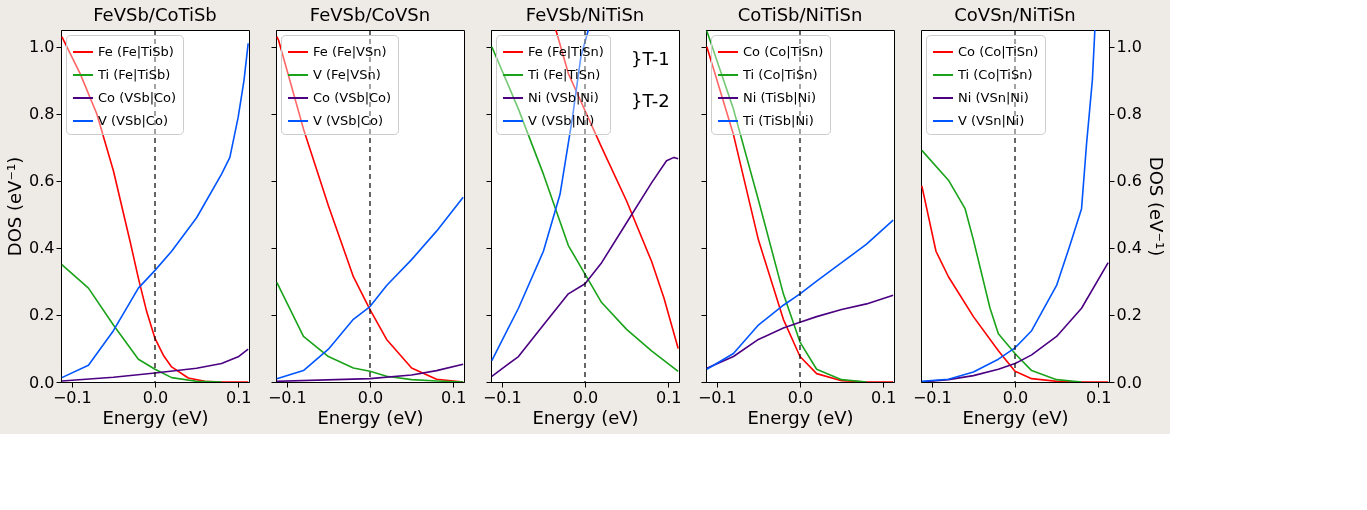 This screenshot has height=510, width=1367. What do you see at coordinates (350, 51) in the screenshot?
I see `legend-label: Fe (Fe|VSn)` at bounding box center [350, 51].